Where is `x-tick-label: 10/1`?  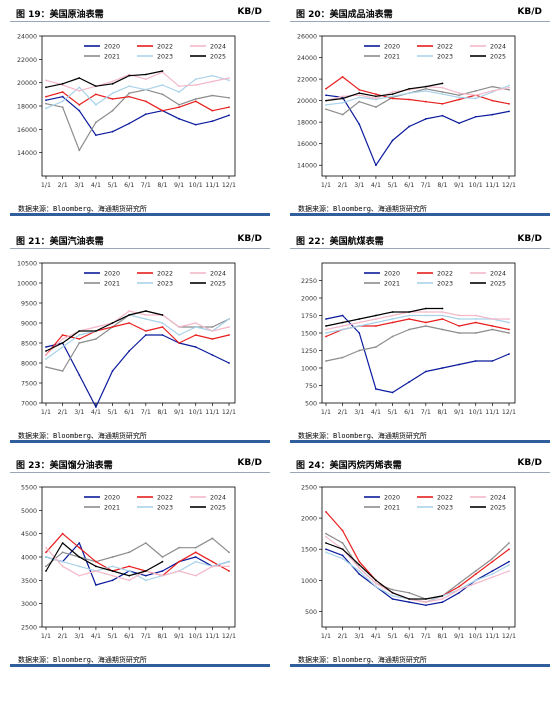 x-tick-label: 10/1 is located at coordinates (476, 185).